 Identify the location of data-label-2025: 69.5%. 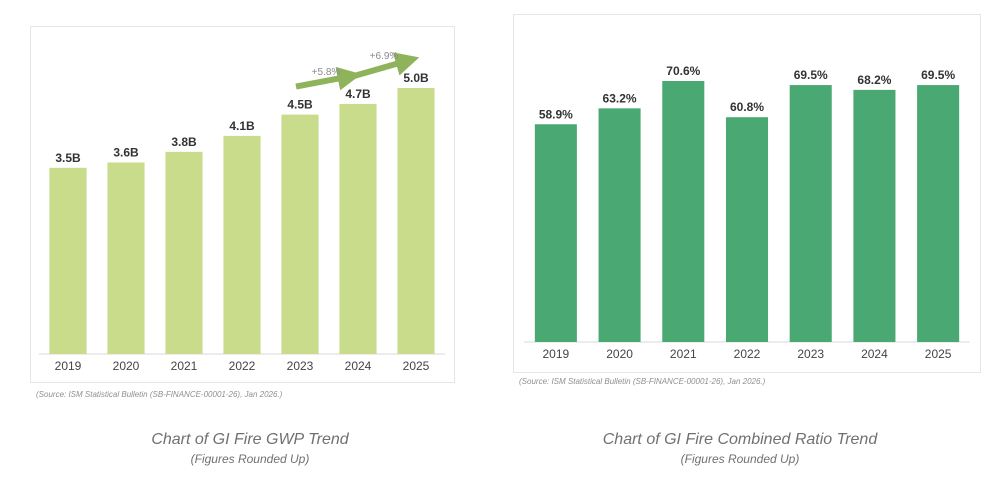
(938, 75).